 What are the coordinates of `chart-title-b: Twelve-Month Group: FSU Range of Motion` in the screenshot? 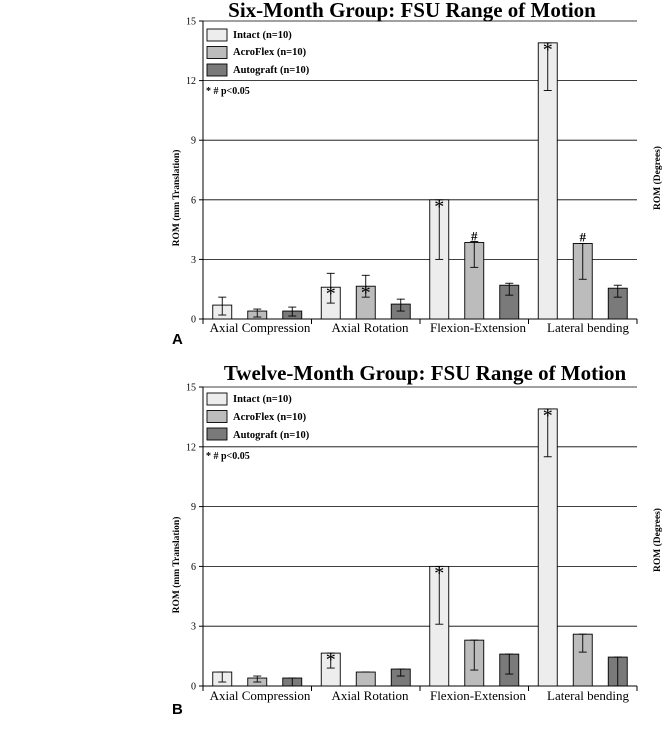 It's located at (425, 373).